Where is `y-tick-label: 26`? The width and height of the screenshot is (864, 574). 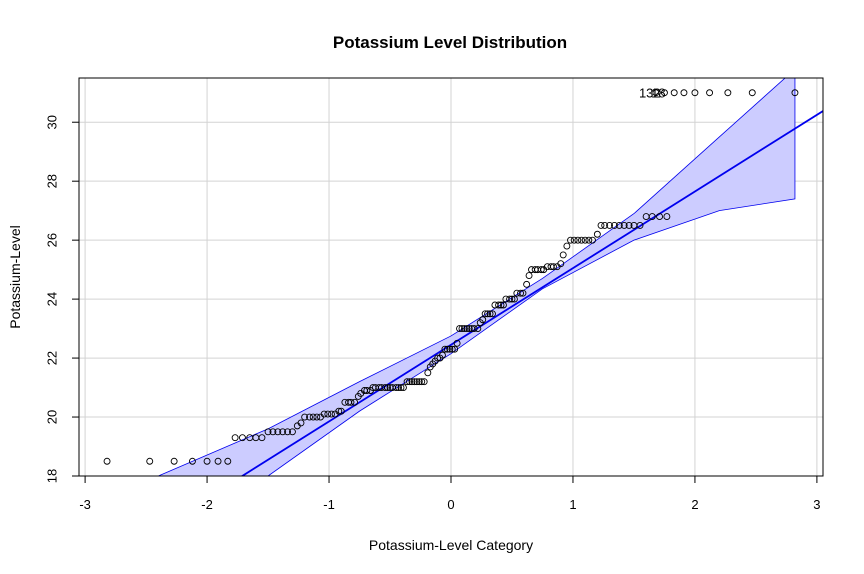
y-tick-label: 26 is located at coordinates (51, 240).